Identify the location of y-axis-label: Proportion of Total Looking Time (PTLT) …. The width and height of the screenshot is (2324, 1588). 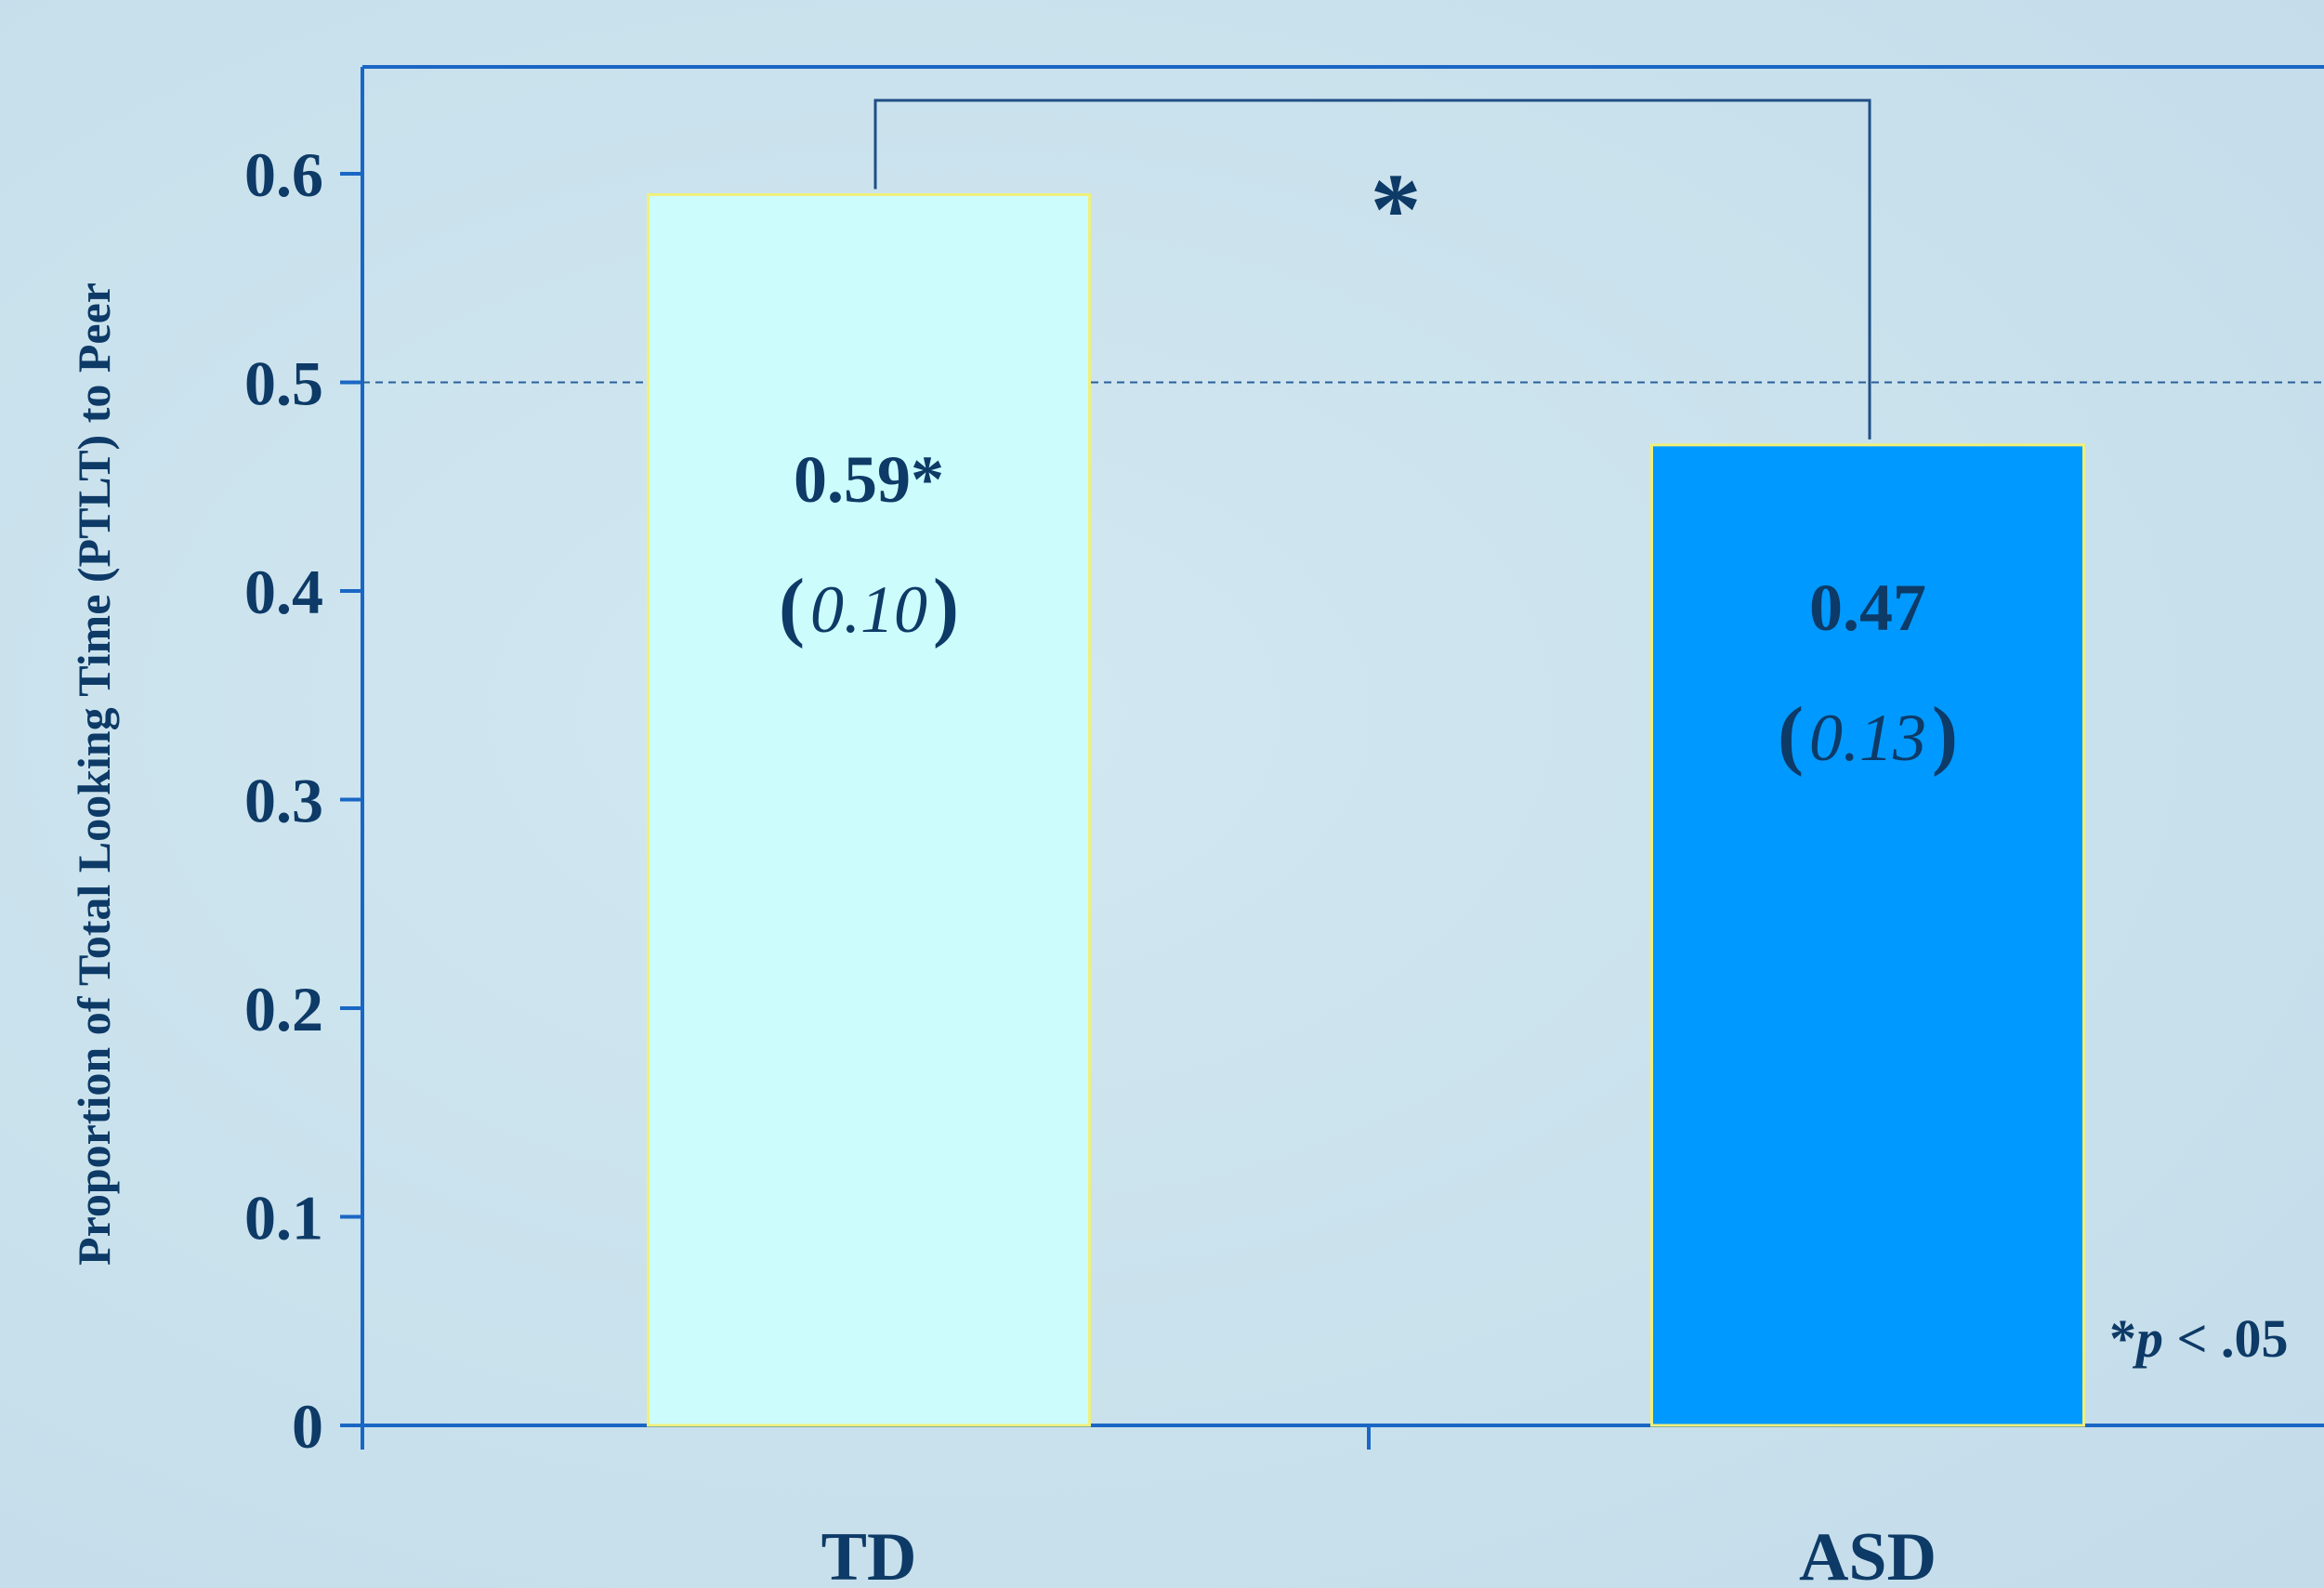
(94, 774).